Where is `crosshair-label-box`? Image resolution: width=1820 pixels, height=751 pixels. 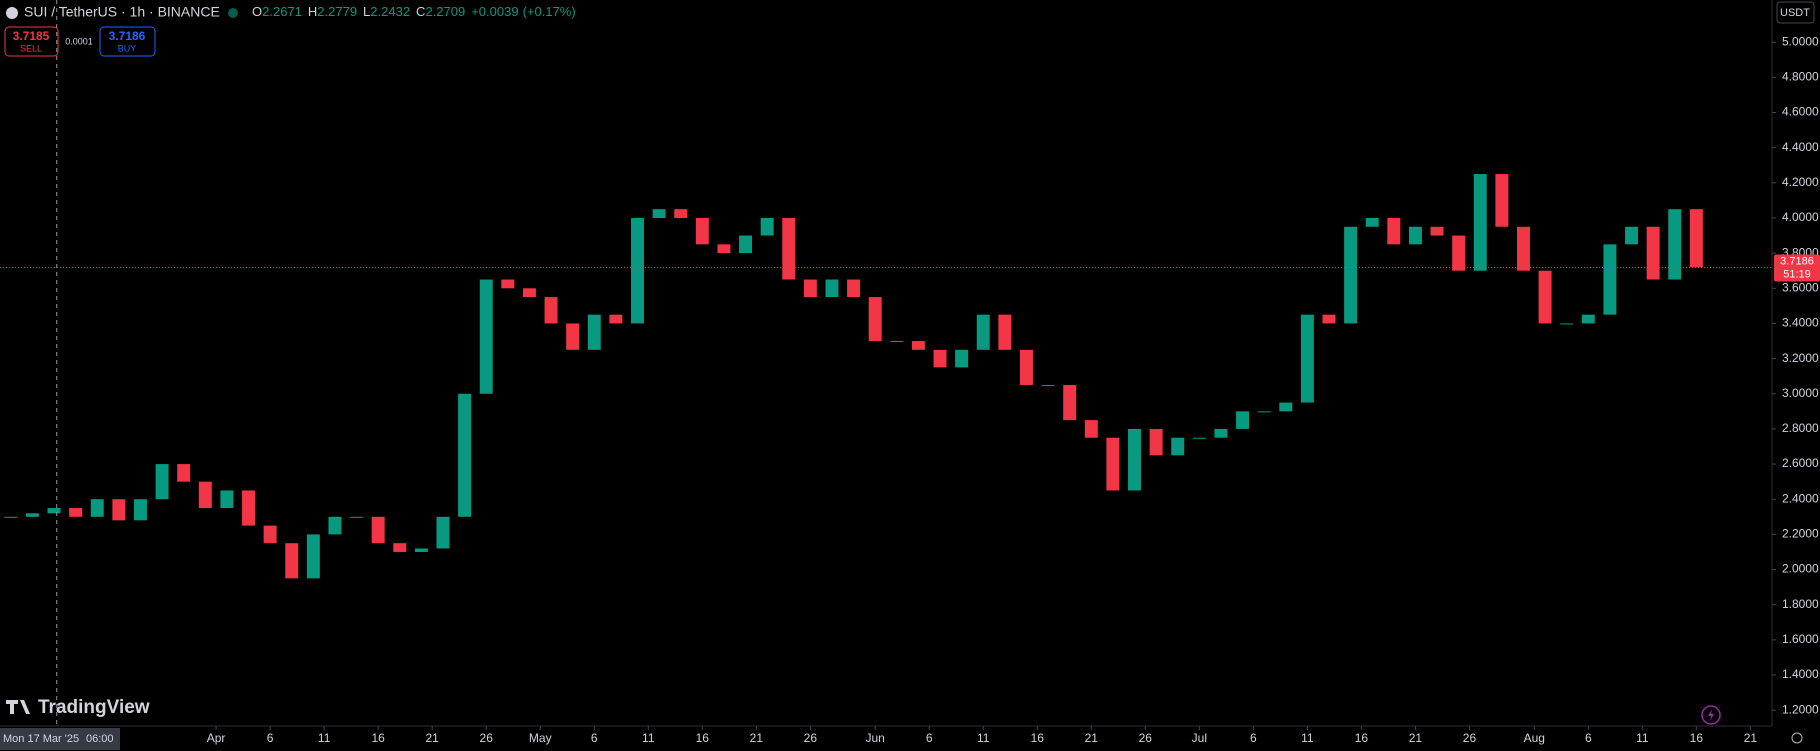 crosshair-label-box is located at coordinates (60, 739).